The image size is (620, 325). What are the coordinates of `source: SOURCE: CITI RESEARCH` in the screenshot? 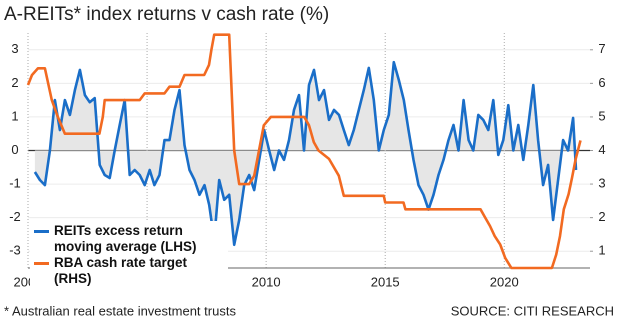 It's located at (532, 310).